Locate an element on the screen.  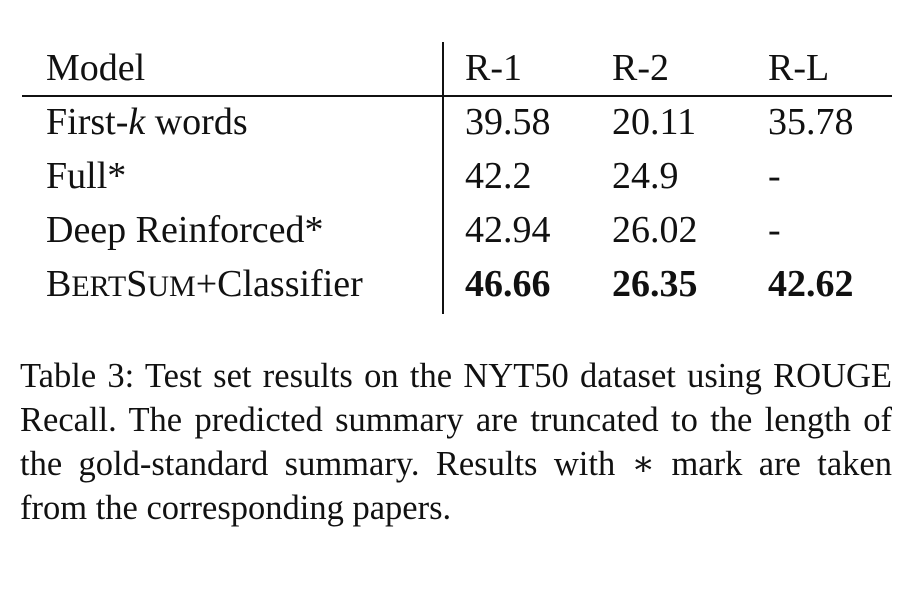
cell-r1: 39.58 is located at coordinates (508, 122).